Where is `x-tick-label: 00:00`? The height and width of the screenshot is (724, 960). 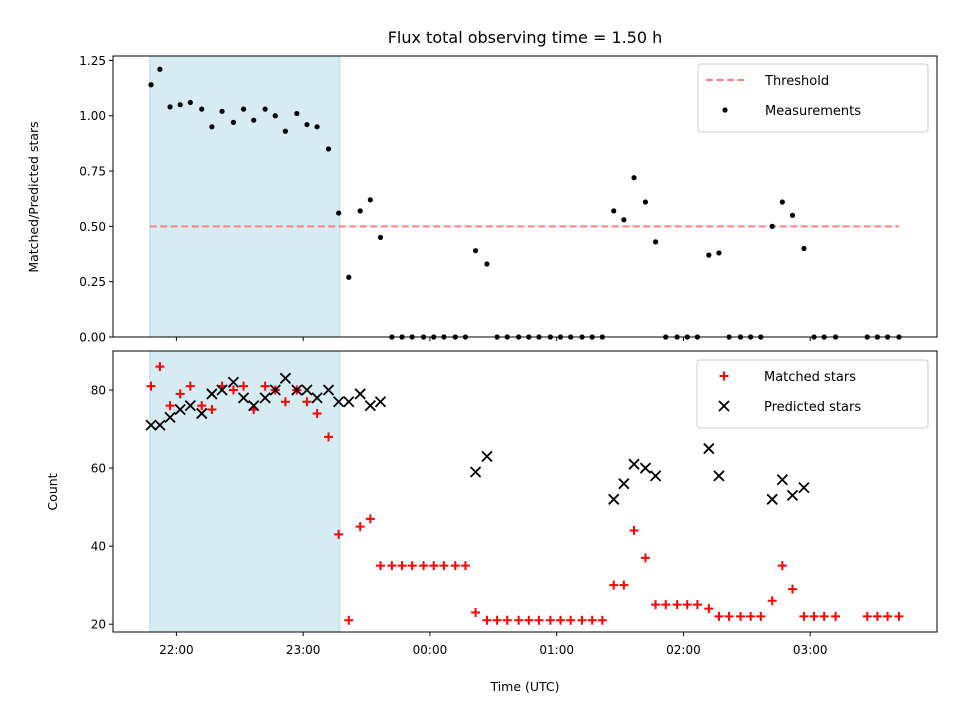 x-tick-label: 00:00 is located at coordinates (430, 650).